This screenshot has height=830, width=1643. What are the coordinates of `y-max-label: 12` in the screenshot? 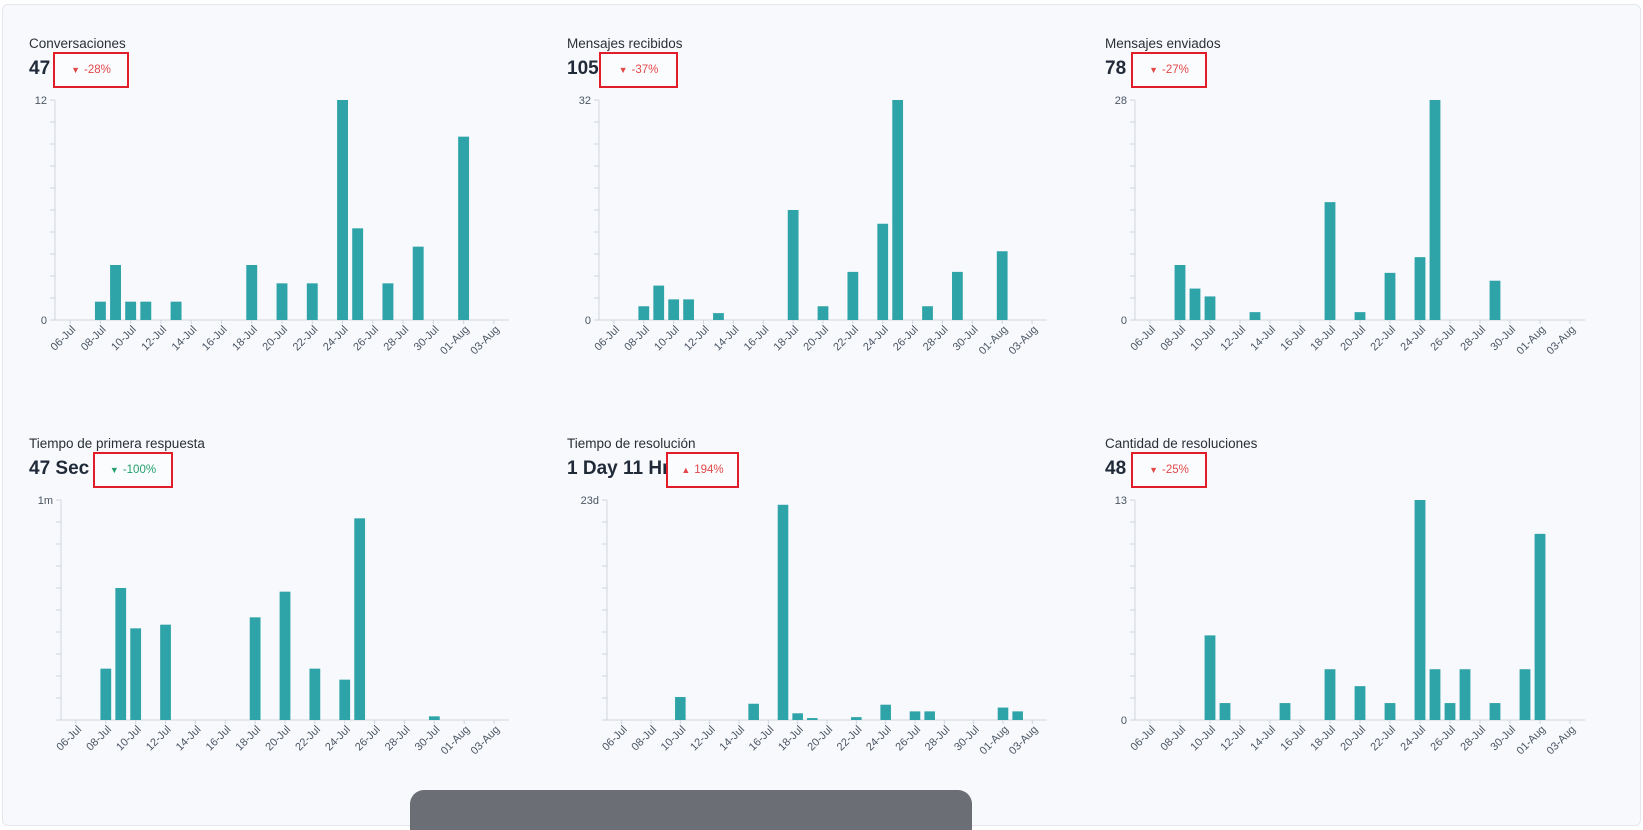 It's located at (41, 101).